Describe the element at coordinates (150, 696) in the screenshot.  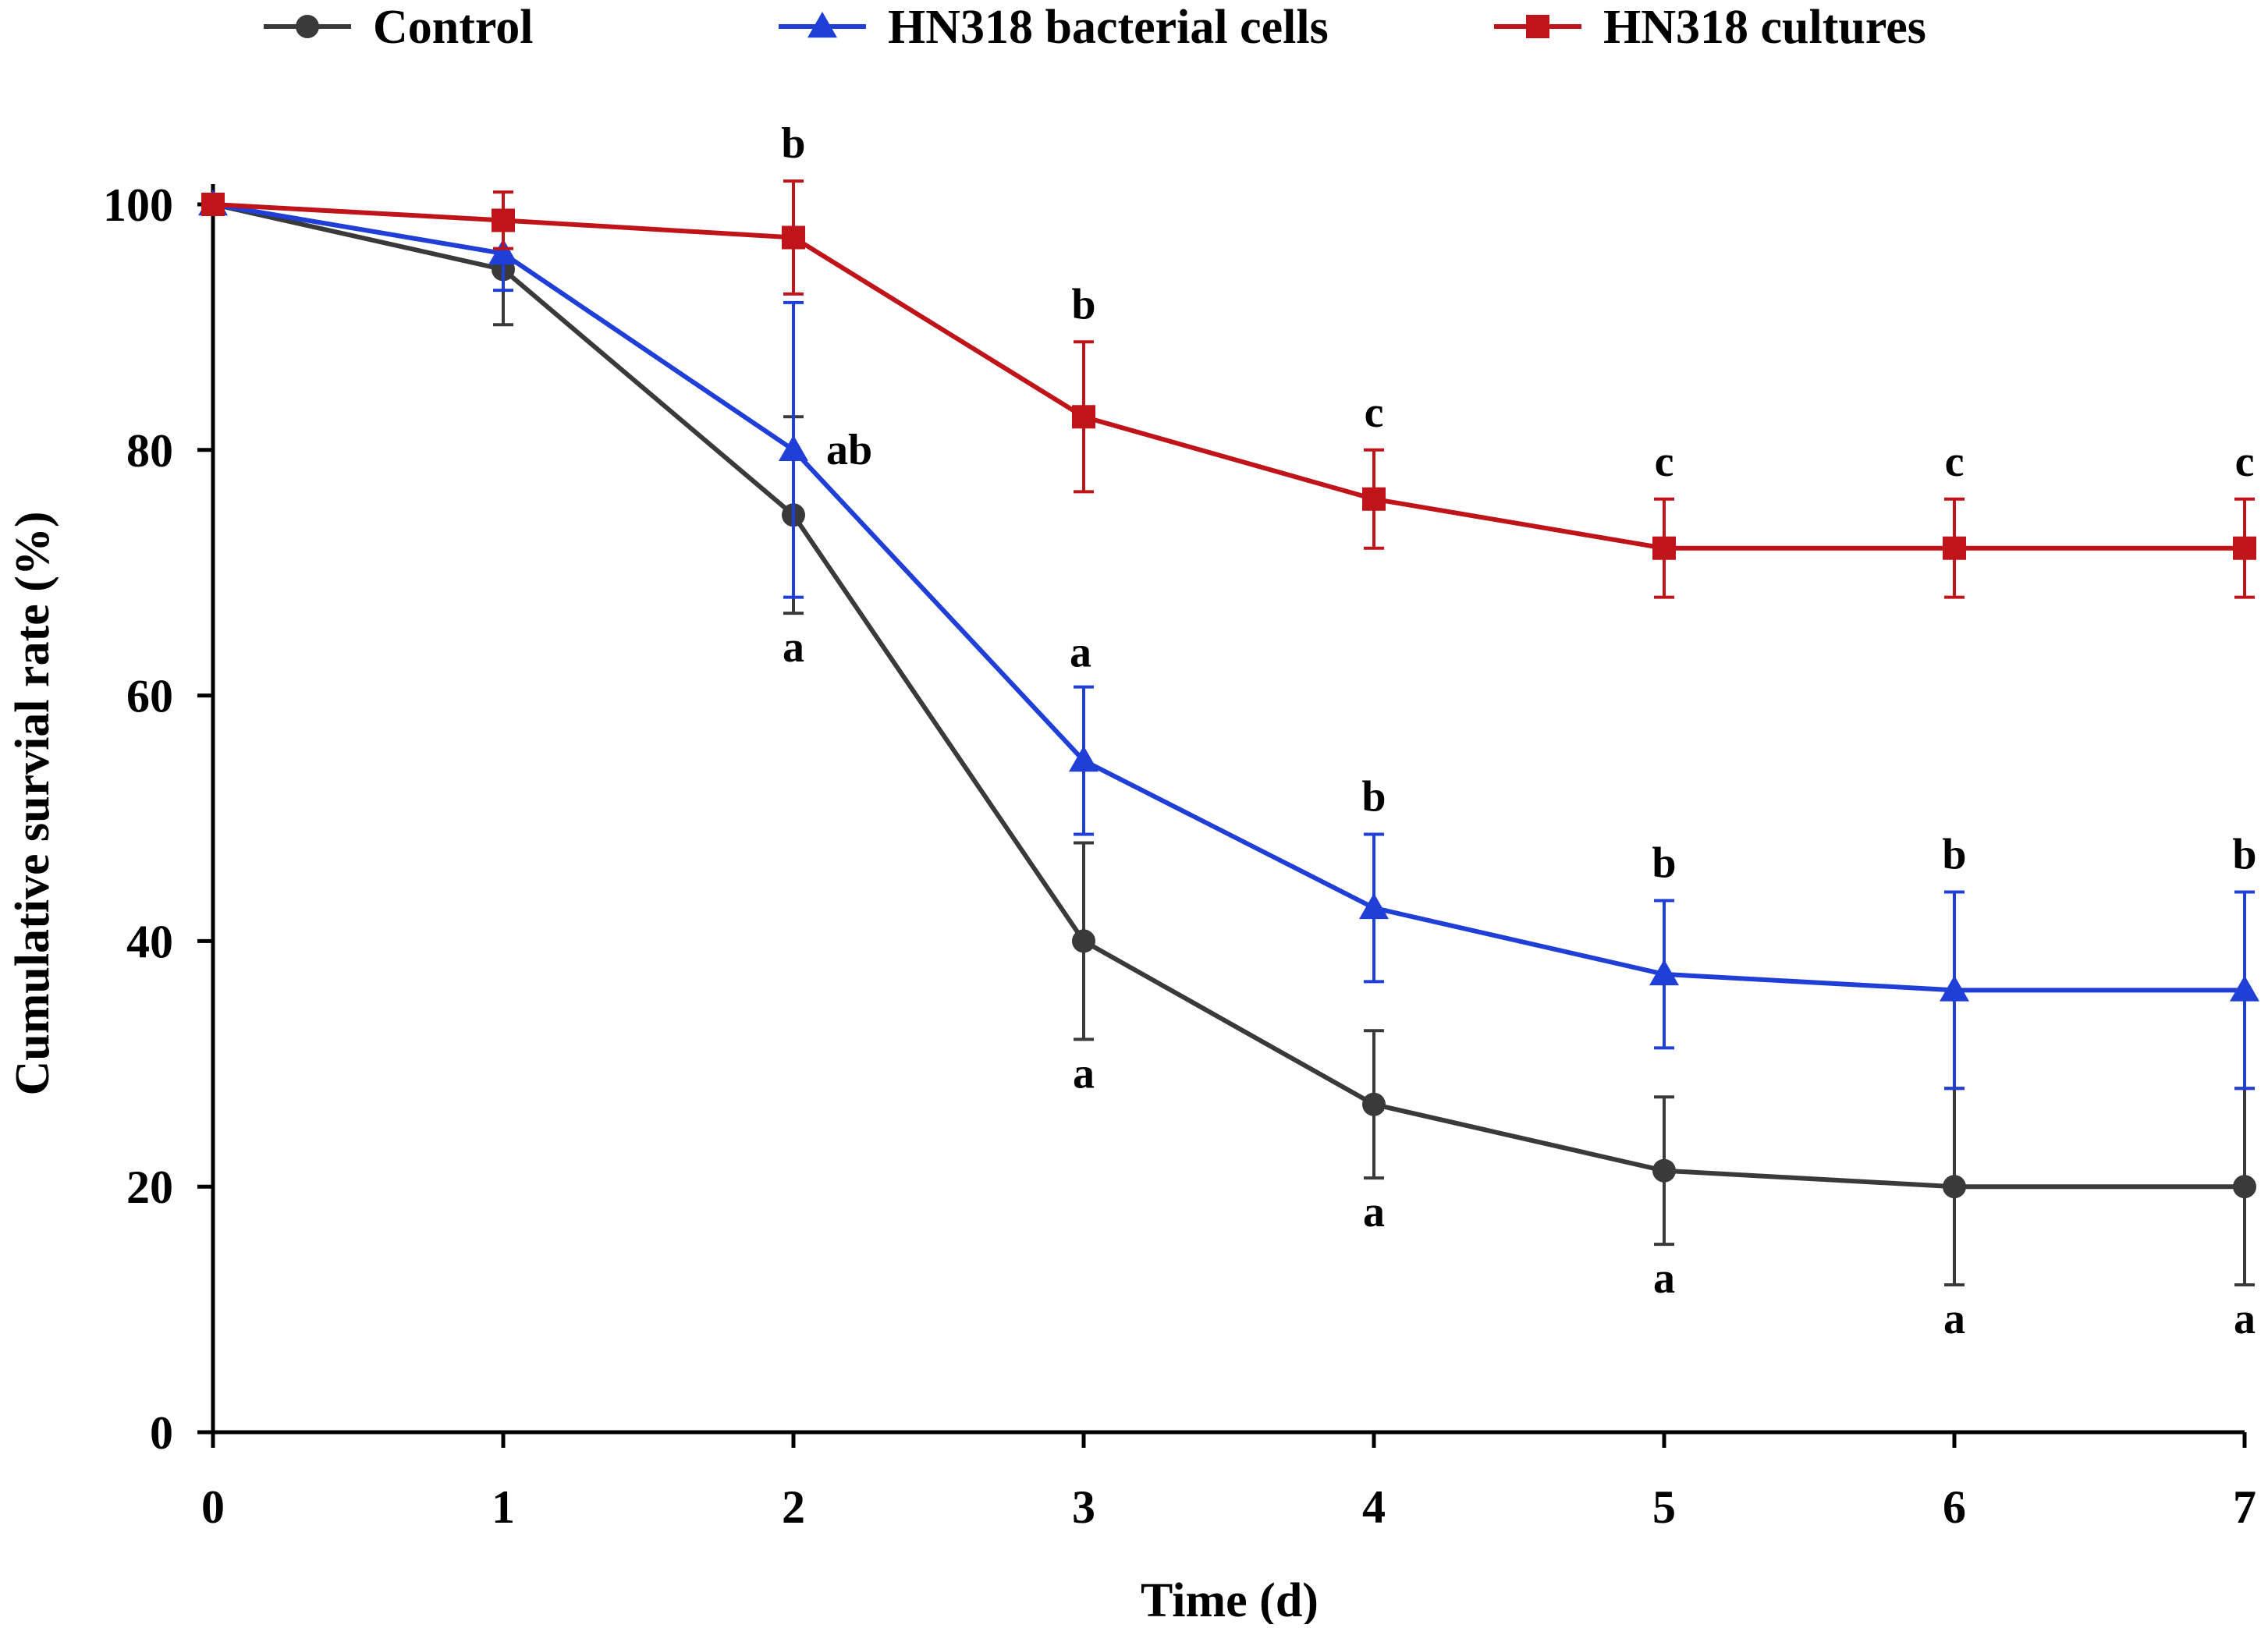
I see `y-tick-label: 60` at that location.